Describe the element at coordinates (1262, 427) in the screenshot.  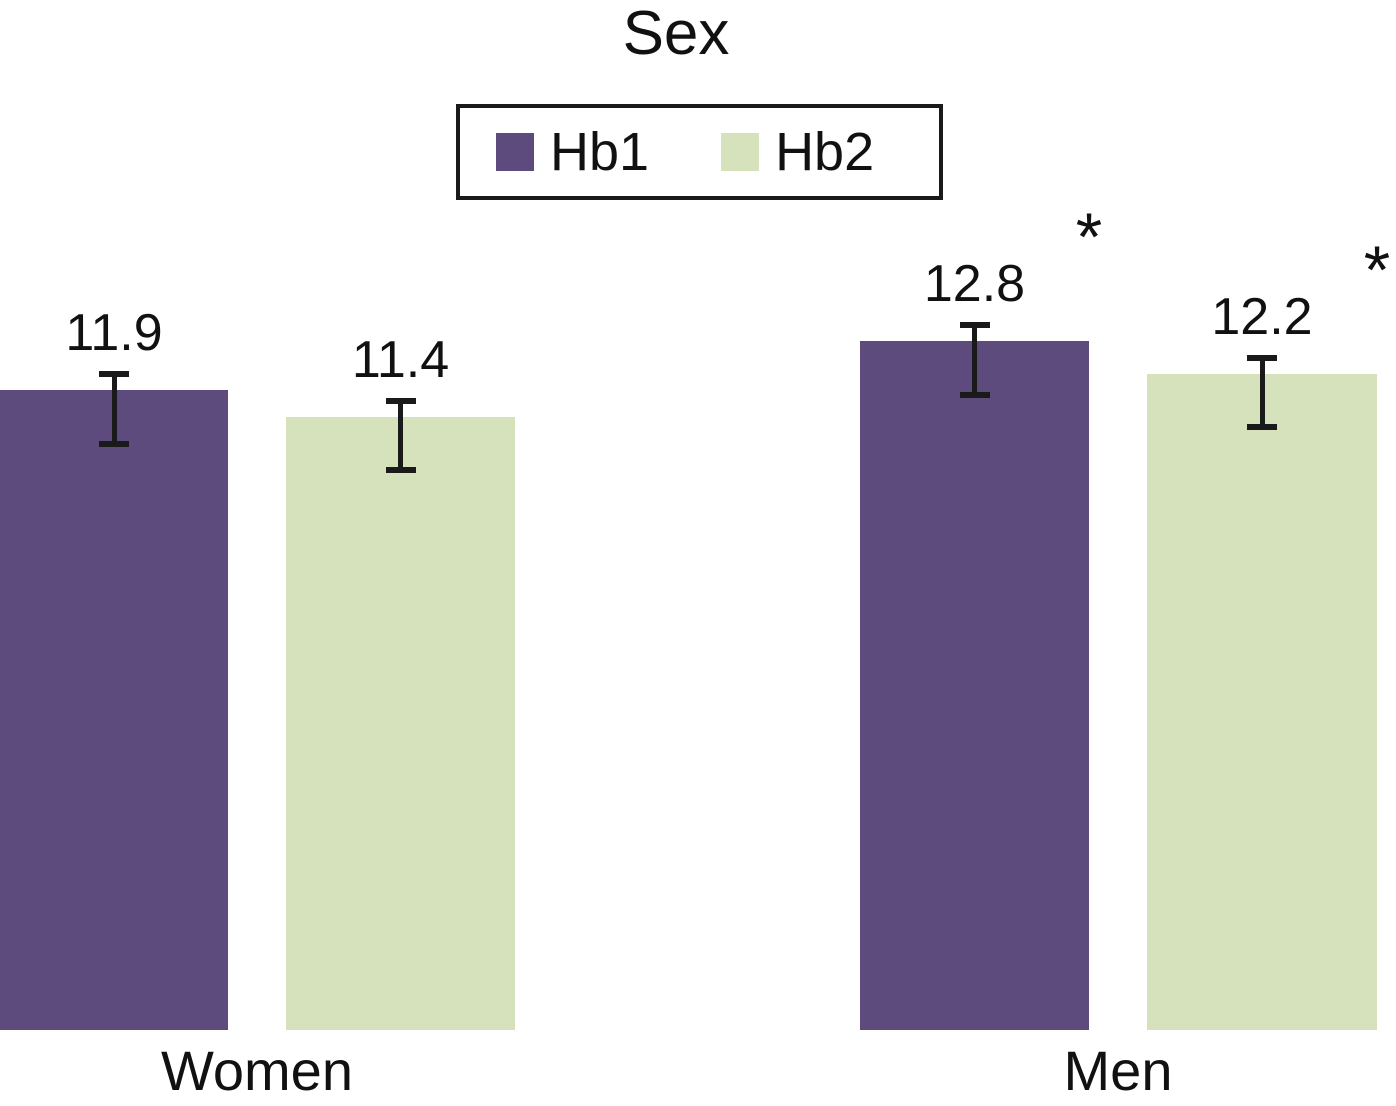
I see `error-bar-lower-cap-men-hb2` at that location.